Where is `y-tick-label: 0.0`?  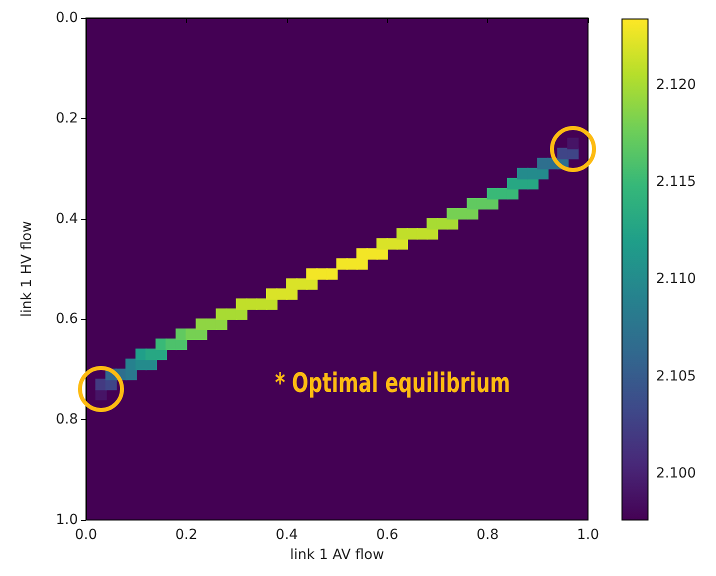
y-tick-label: 0.0 is located at coordinates (67, 18).